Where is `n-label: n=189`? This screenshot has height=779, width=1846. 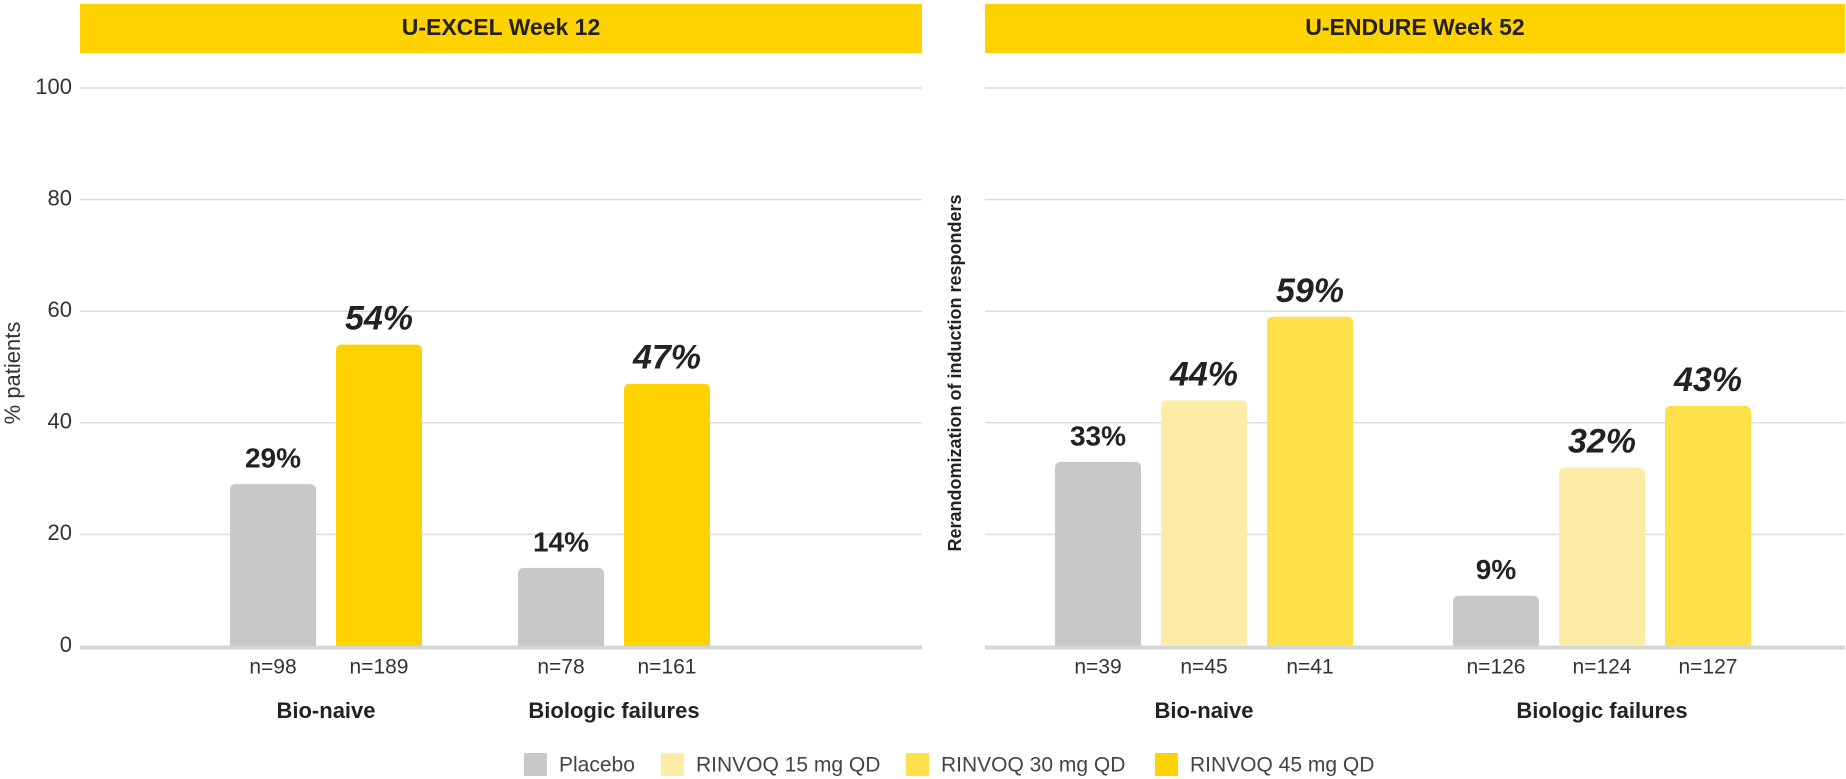 n-label: n=189 is located at coordinates (379, 667).